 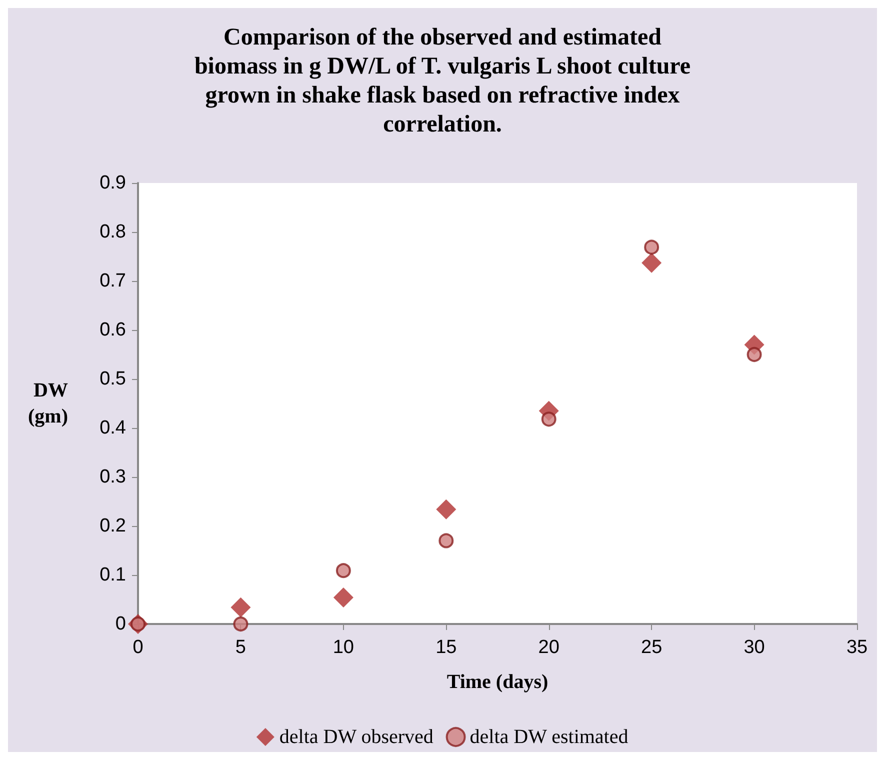 I want to click on x-tick-label: 15, so click(x=446, y=647).